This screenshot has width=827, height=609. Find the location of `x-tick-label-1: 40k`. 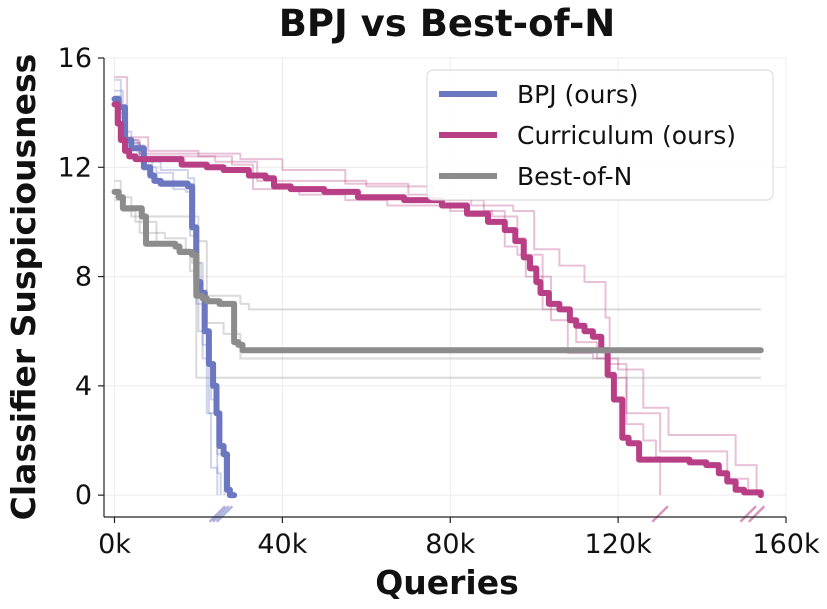

x-tick-label-1: 40k is located at coordinates (282, 544).